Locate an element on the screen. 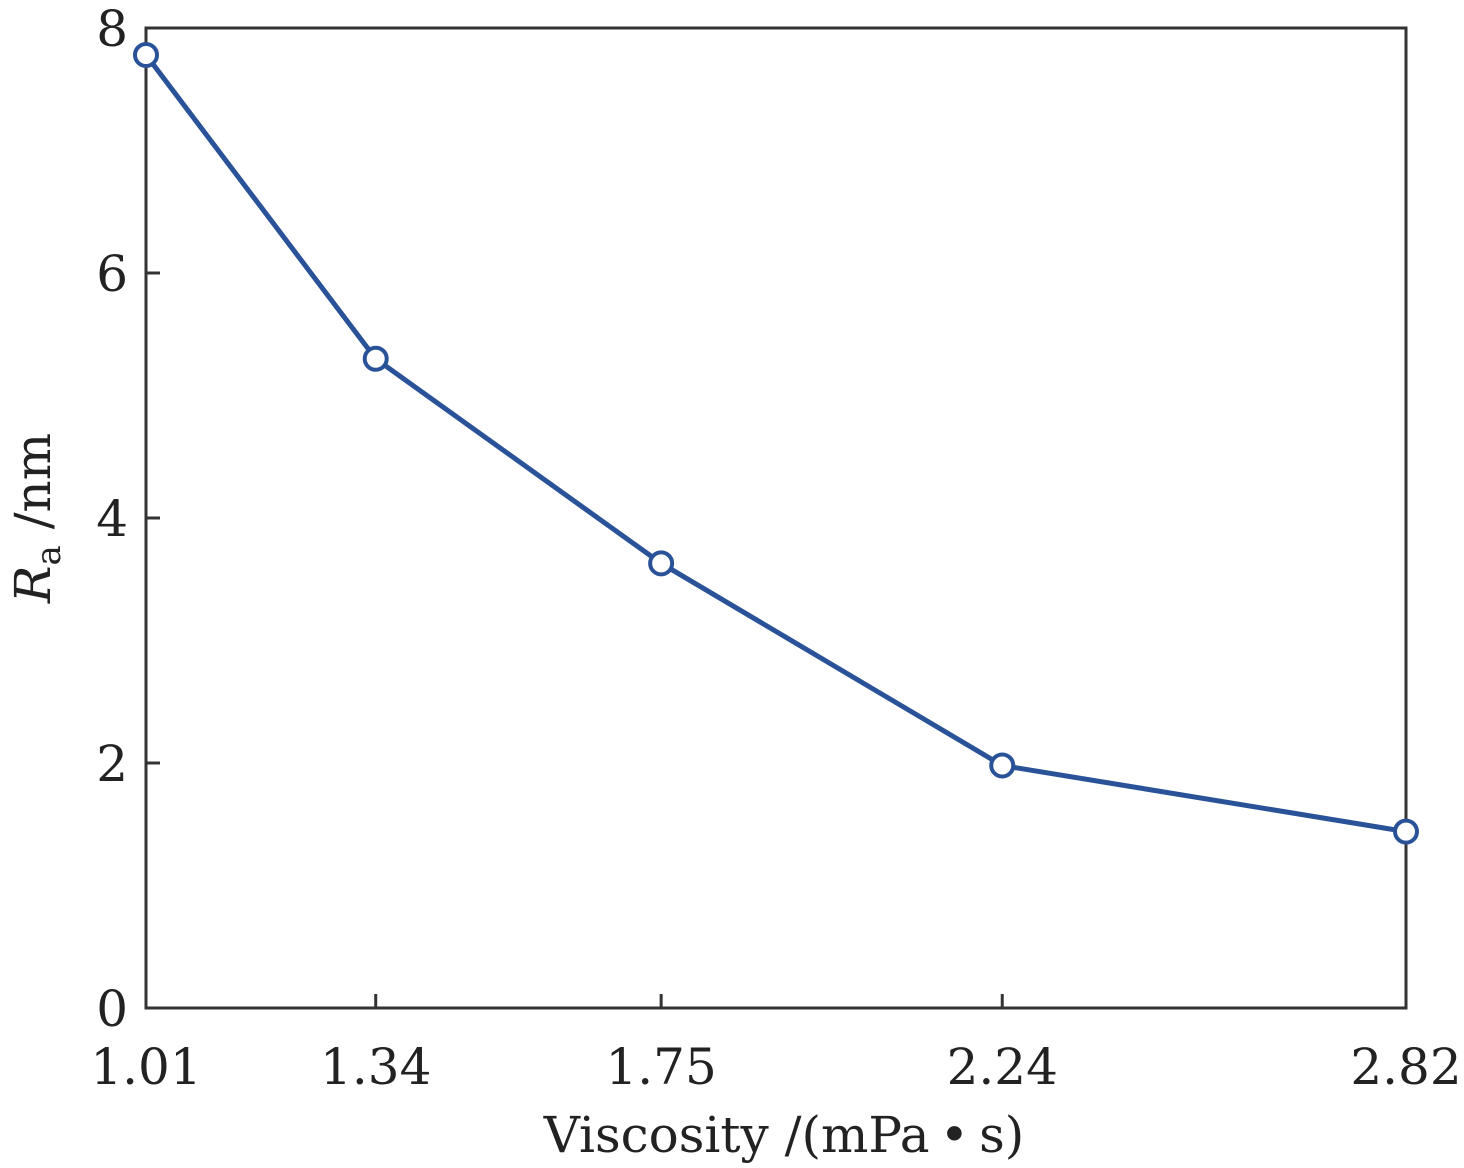  x-axis-title: Viscosity /(mPa • s) is located at coordinates (783, 1135).